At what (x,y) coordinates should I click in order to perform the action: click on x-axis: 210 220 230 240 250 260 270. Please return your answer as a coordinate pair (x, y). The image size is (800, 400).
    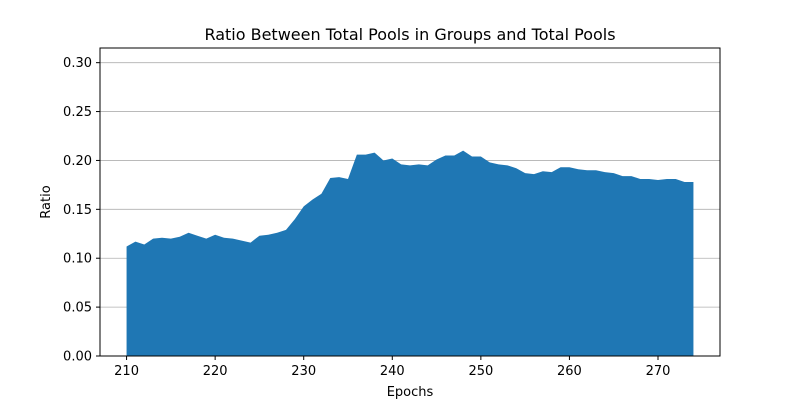
    Looking at the image, I should click on (392, 367).